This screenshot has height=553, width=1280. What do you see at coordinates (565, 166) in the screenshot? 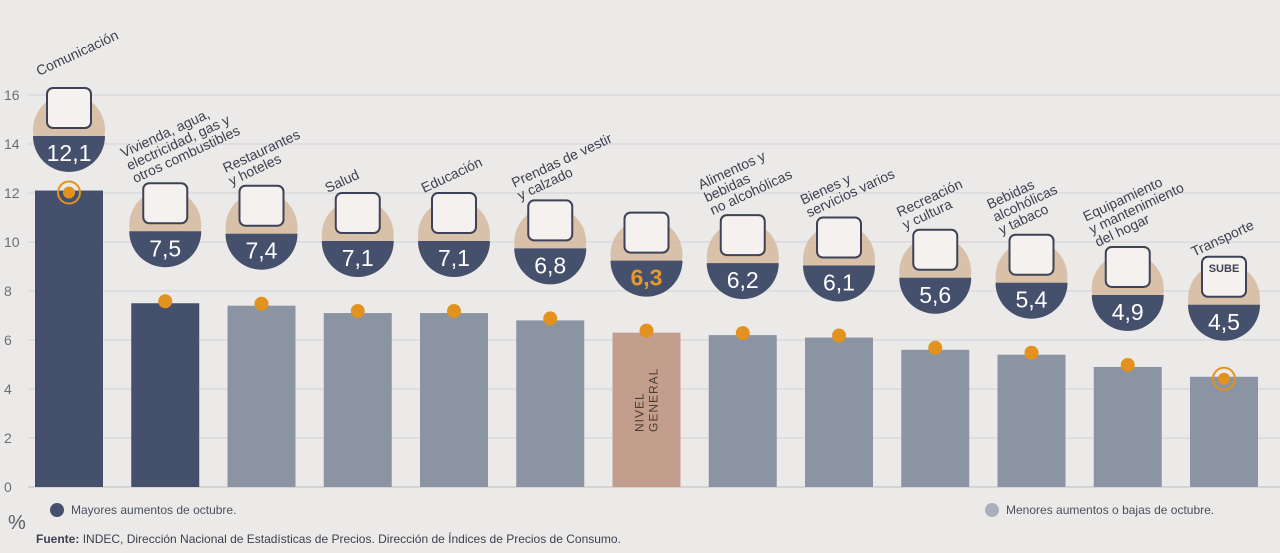
I see `category-label: Prendas de vestiry calzado` at bounding box center [565, 166].